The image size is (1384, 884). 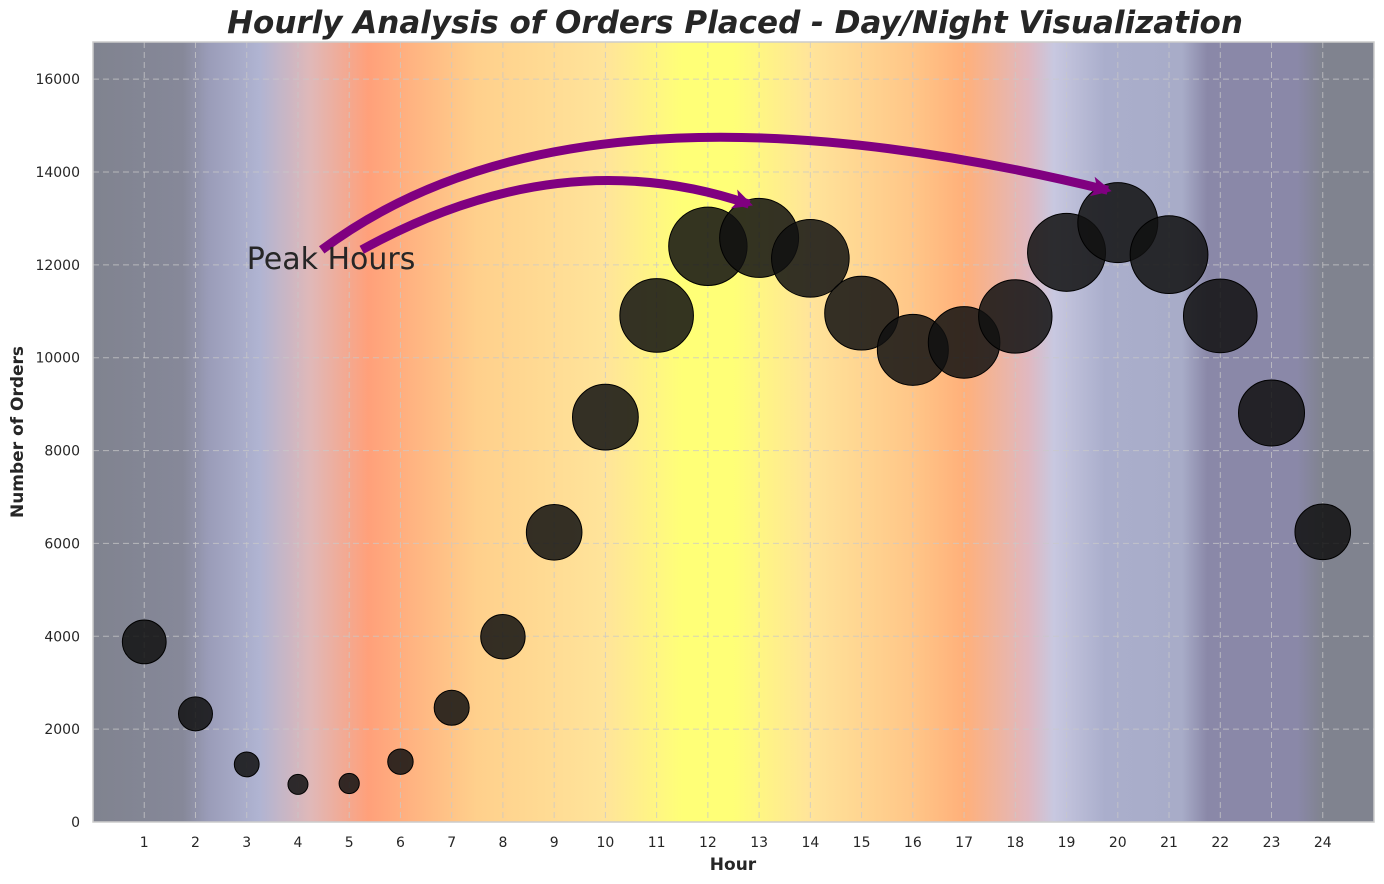 I want to click on y-axis-ticks: 0 2000 4000 6000 8000 10000 12000 14000 16000, so click(x=57, y=451).